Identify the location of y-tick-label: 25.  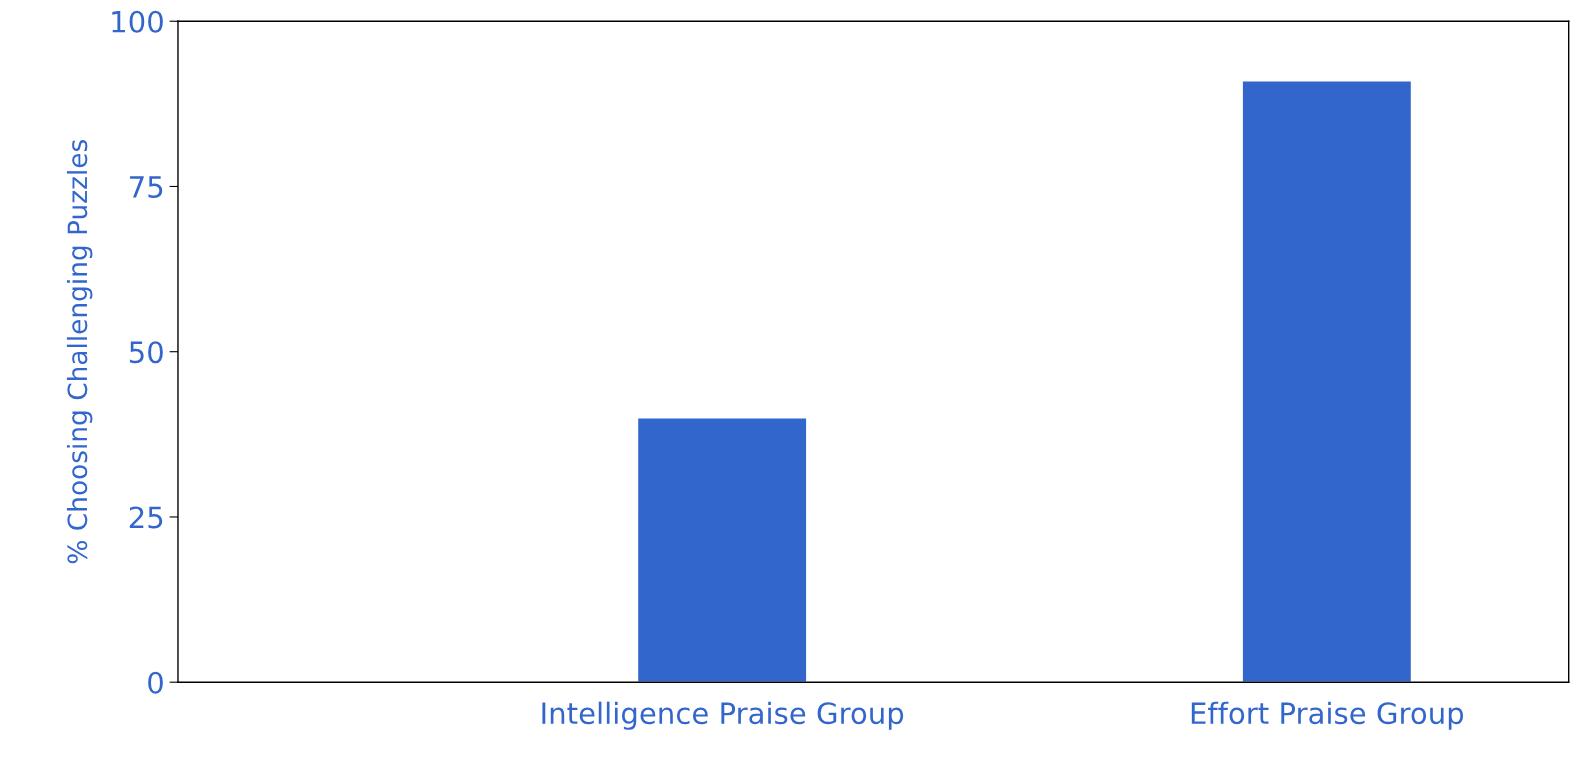
(146, 517).